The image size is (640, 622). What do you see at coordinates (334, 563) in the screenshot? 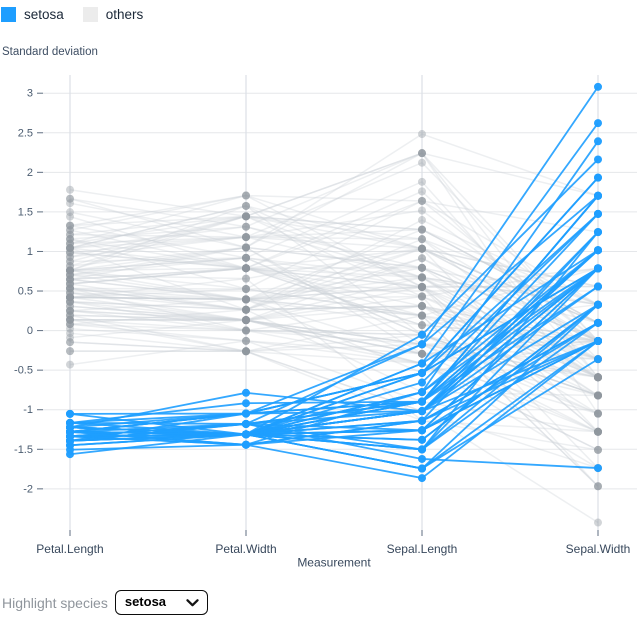
I see `x-axis-title: Measurement` at bounding box center [334, 563].